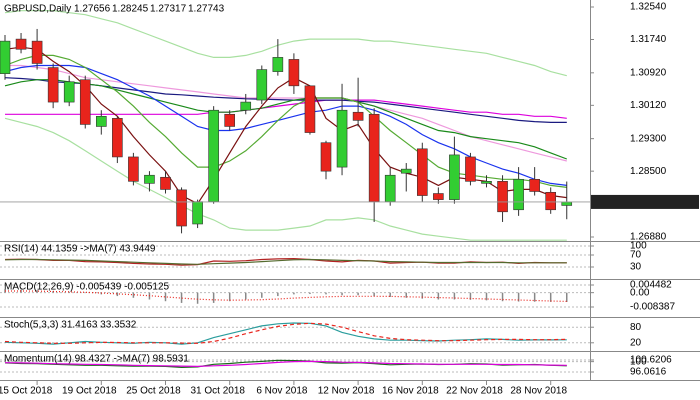 Image resolution: width=700 pixels, height=400 pixels. I want to click on macd-panel, so click(295, 296).